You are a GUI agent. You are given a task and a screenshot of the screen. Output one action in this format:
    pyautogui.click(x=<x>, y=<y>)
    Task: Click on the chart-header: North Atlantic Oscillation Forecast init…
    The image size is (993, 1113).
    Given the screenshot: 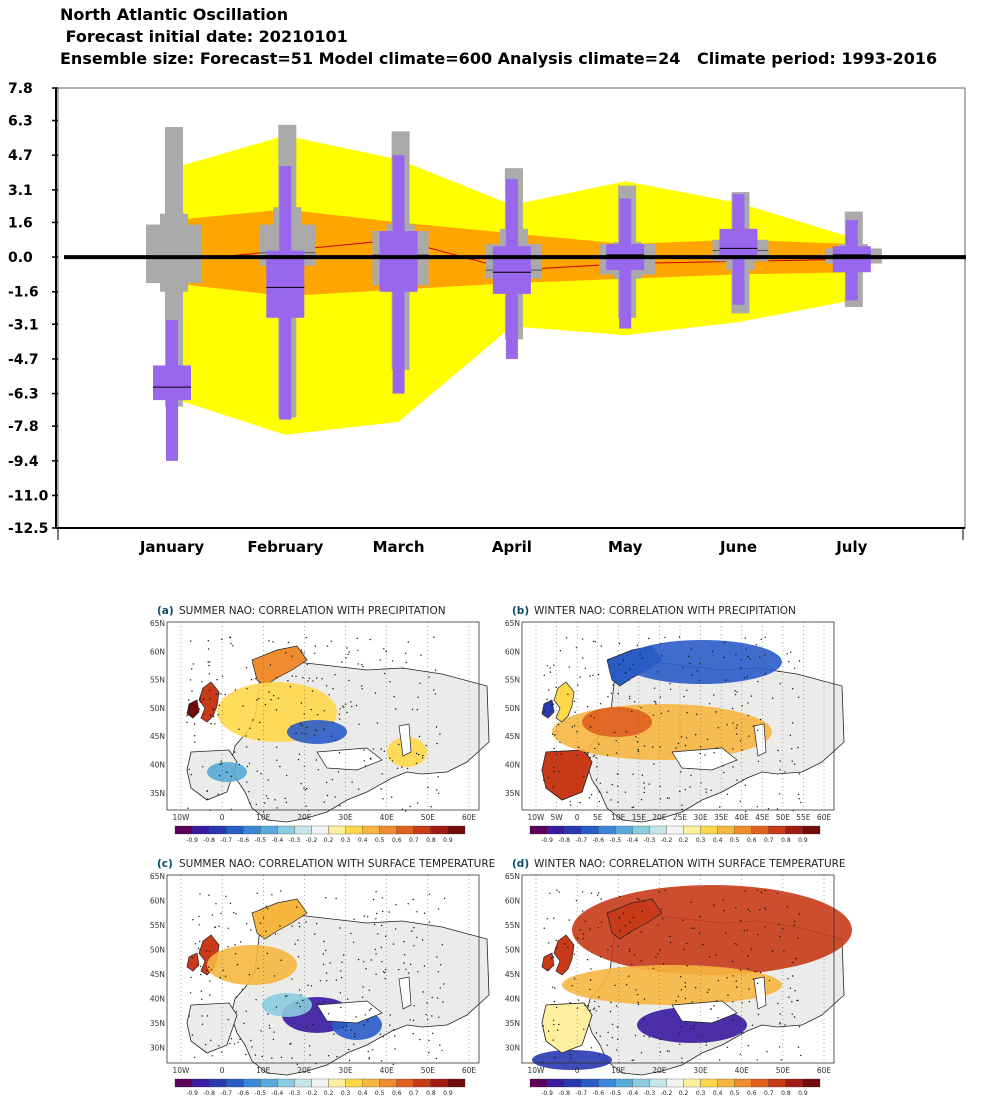 What is the action you would take?
    pyautogui.click(x=520, y=37)
    